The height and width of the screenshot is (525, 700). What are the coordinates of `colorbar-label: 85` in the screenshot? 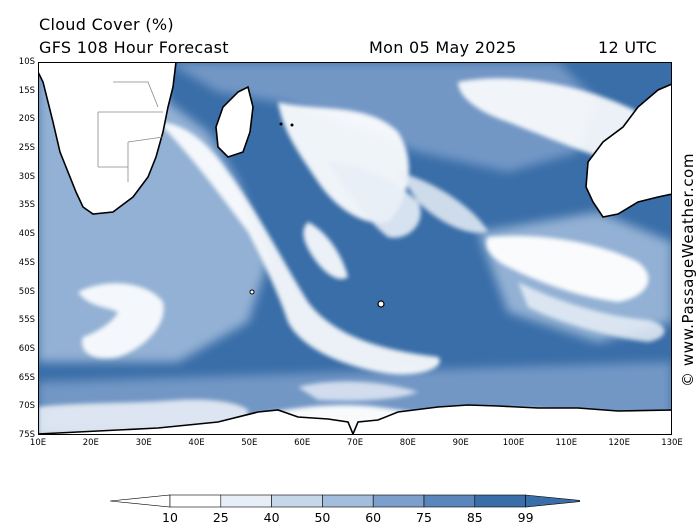 It's located at (474, 517).